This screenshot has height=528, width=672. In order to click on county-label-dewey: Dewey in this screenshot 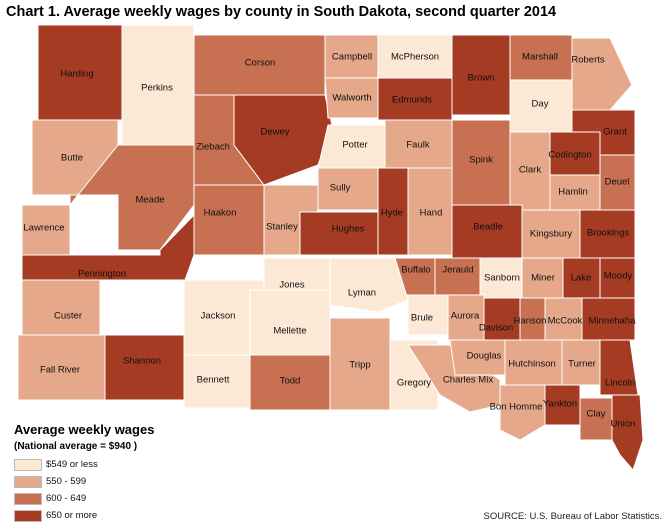, I will do `click(274, 132)`.